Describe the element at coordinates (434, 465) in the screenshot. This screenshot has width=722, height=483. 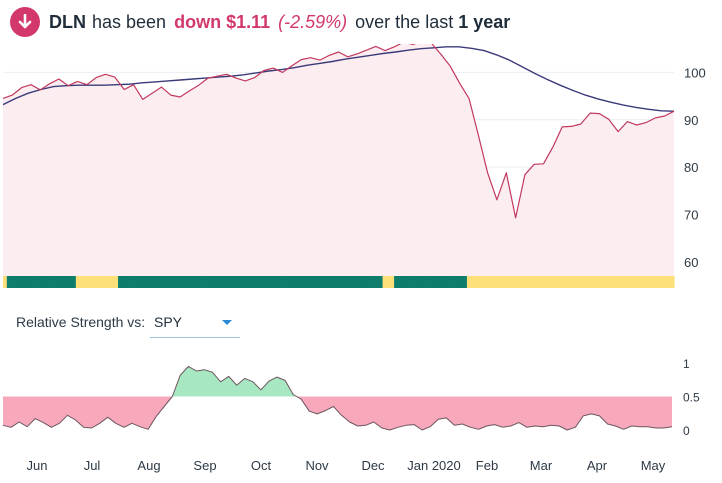
I see `x-axis-month-label: Jan 2020` at that location.